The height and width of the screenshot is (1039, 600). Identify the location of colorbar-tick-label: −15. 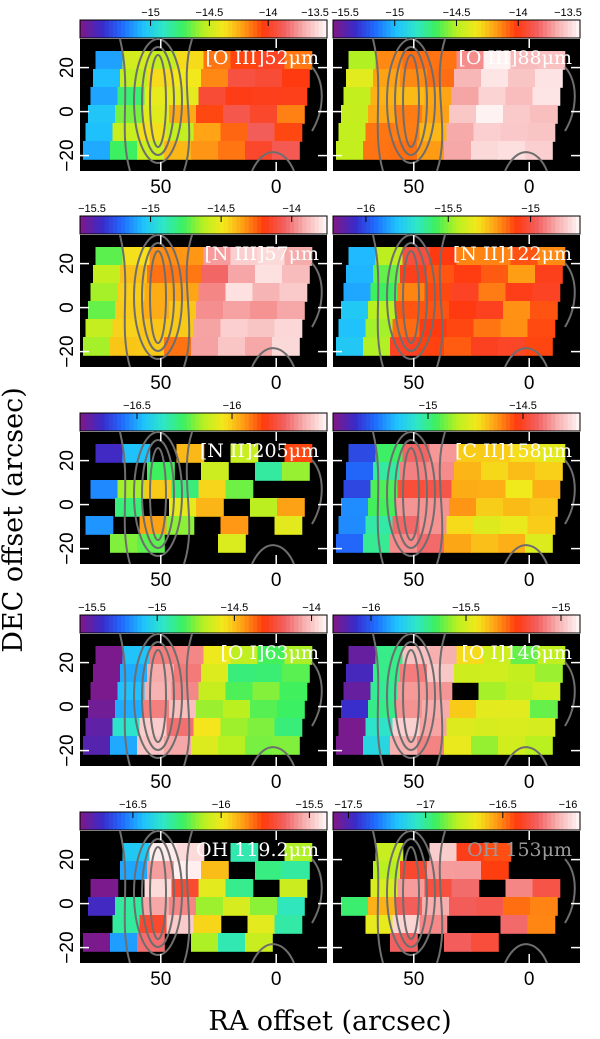
(150, 13).